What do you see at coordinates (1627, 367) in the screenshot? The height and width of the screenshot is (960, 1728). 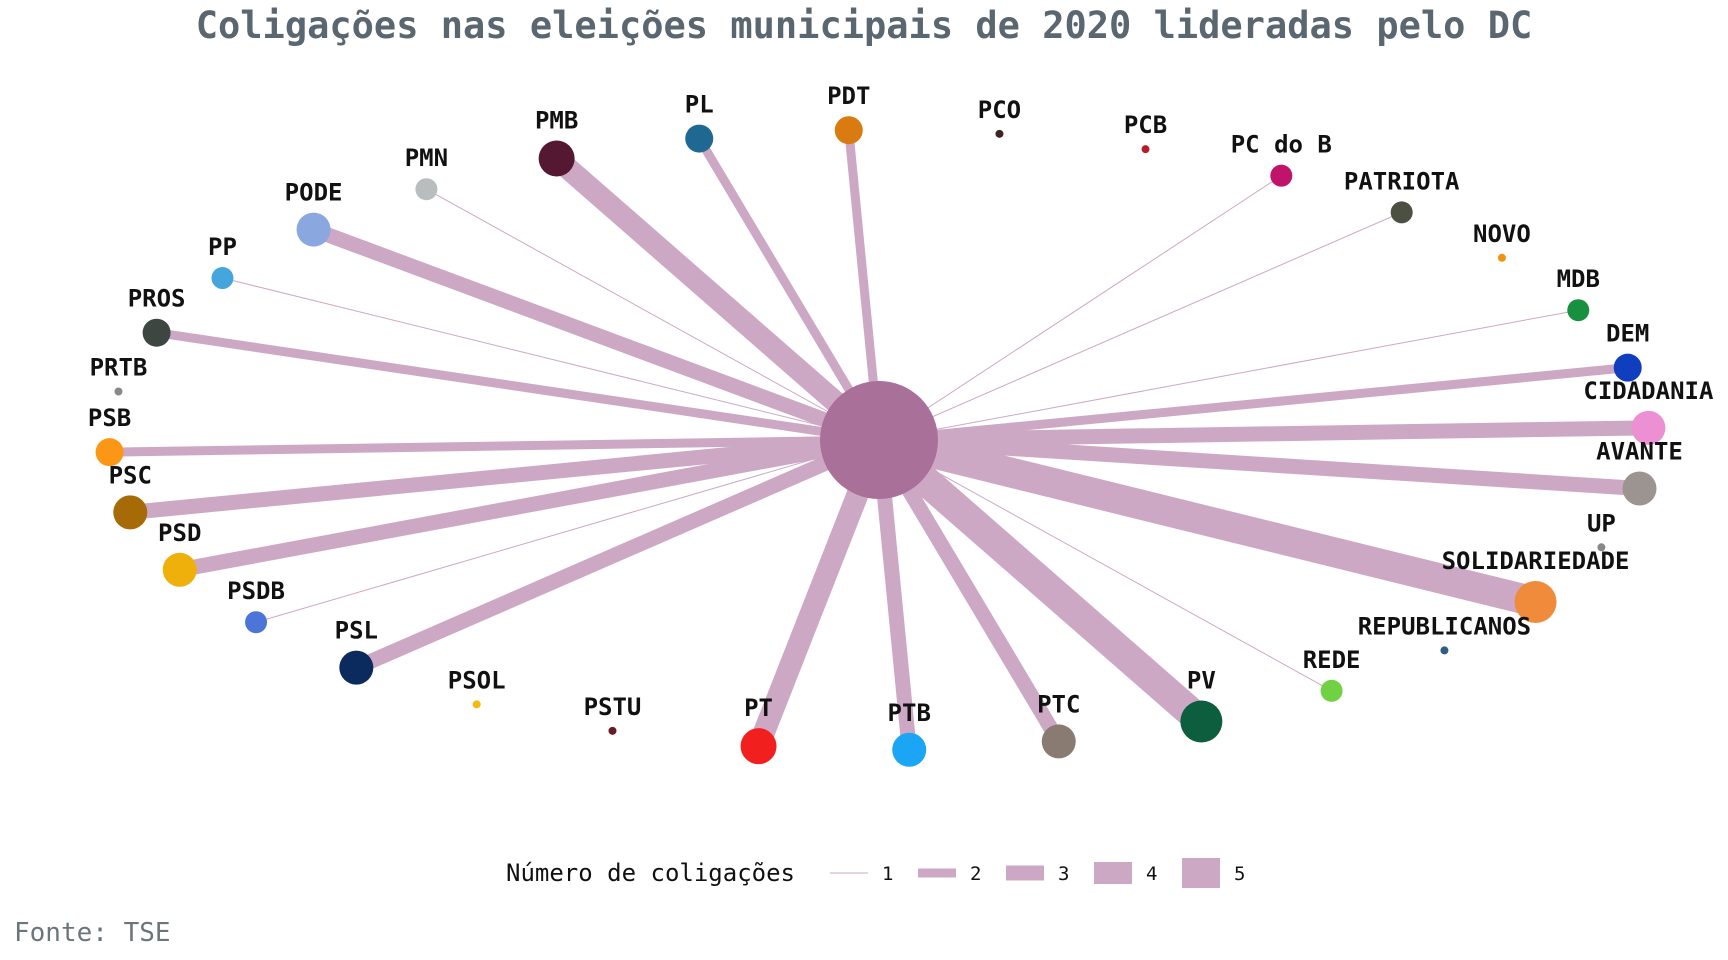 I see `node-dem` at bounding box center [1627, 367].